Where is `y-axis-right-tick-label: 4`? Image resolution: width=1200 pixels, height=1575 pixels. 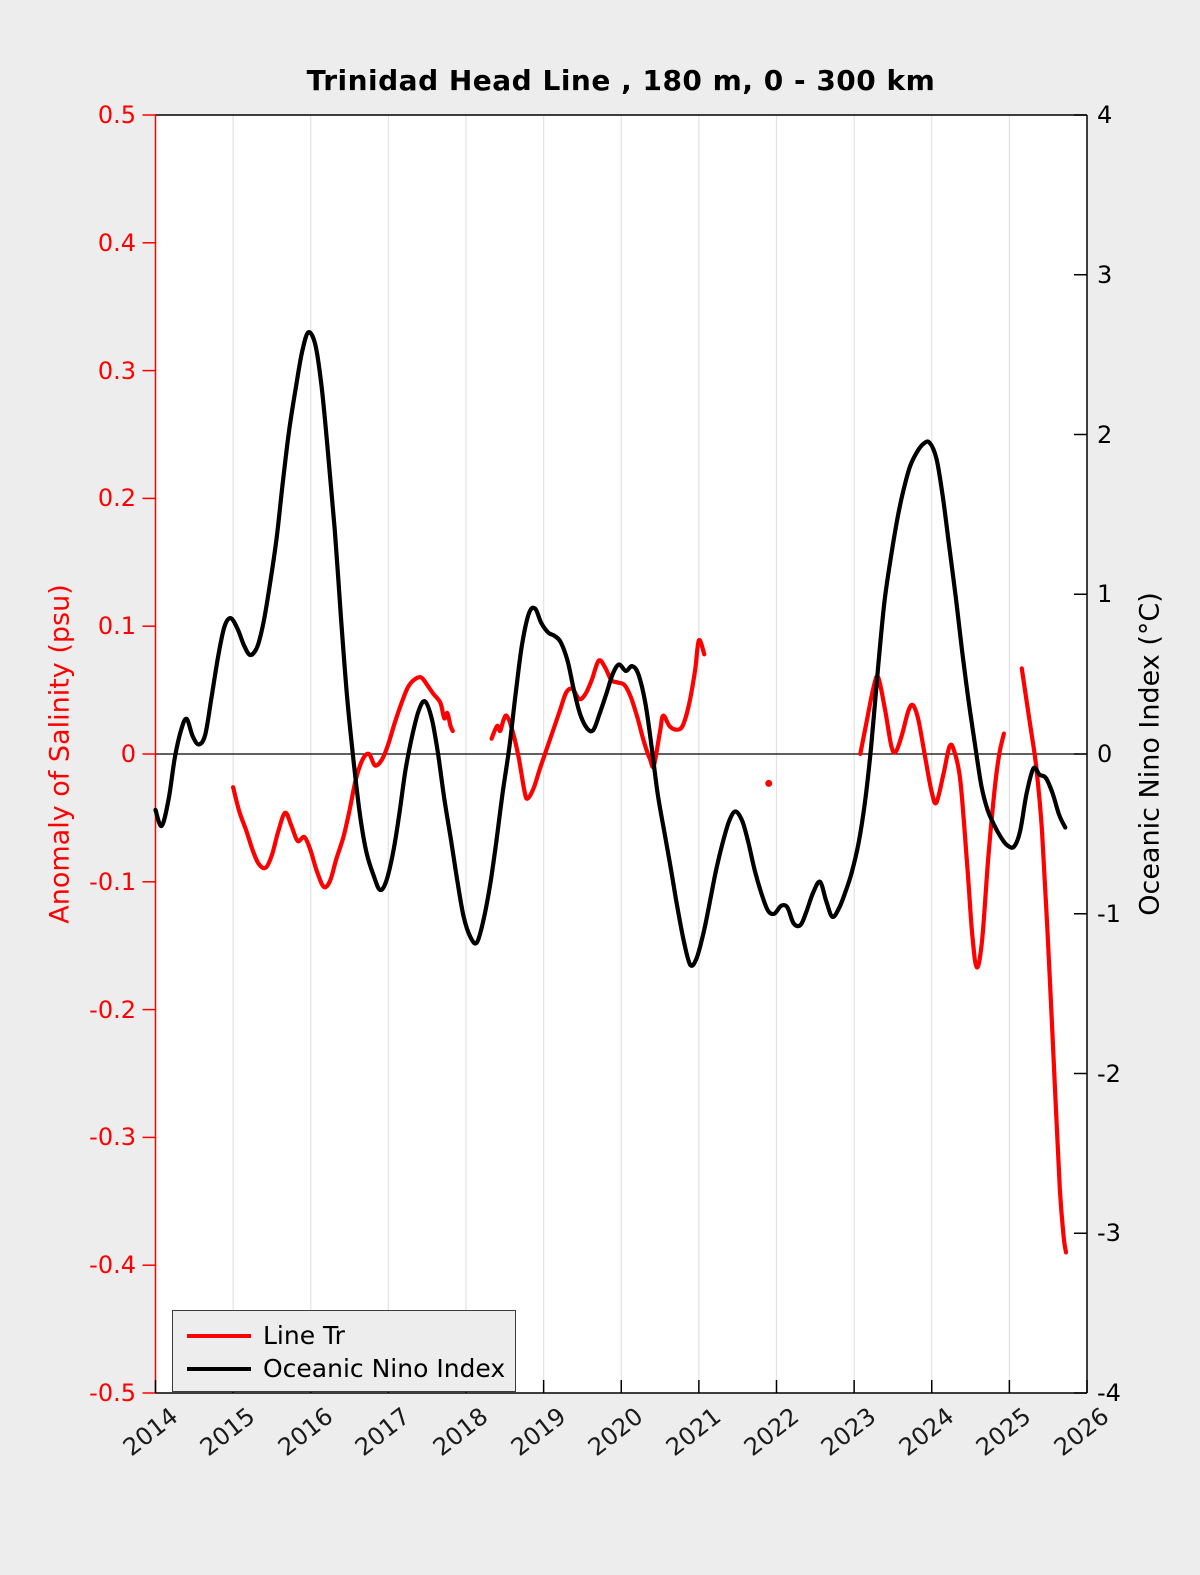 y-axis-right-tick-label: 4 is located at coordinates (1105, 115).